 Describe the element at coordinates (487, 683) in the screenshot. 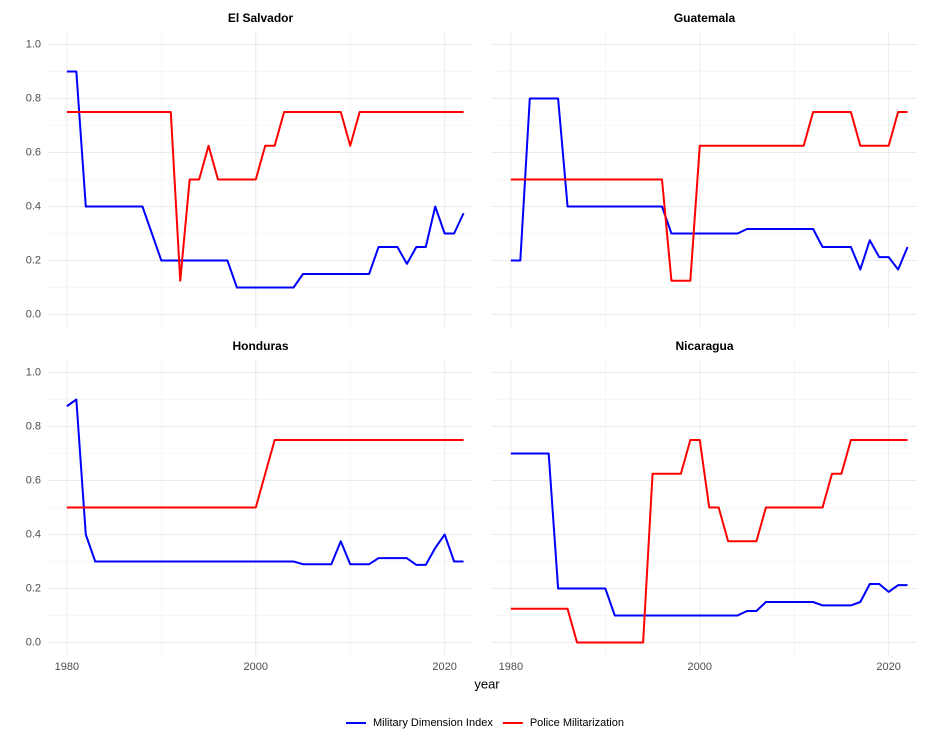

I see `x-axis-title: year` at that location.